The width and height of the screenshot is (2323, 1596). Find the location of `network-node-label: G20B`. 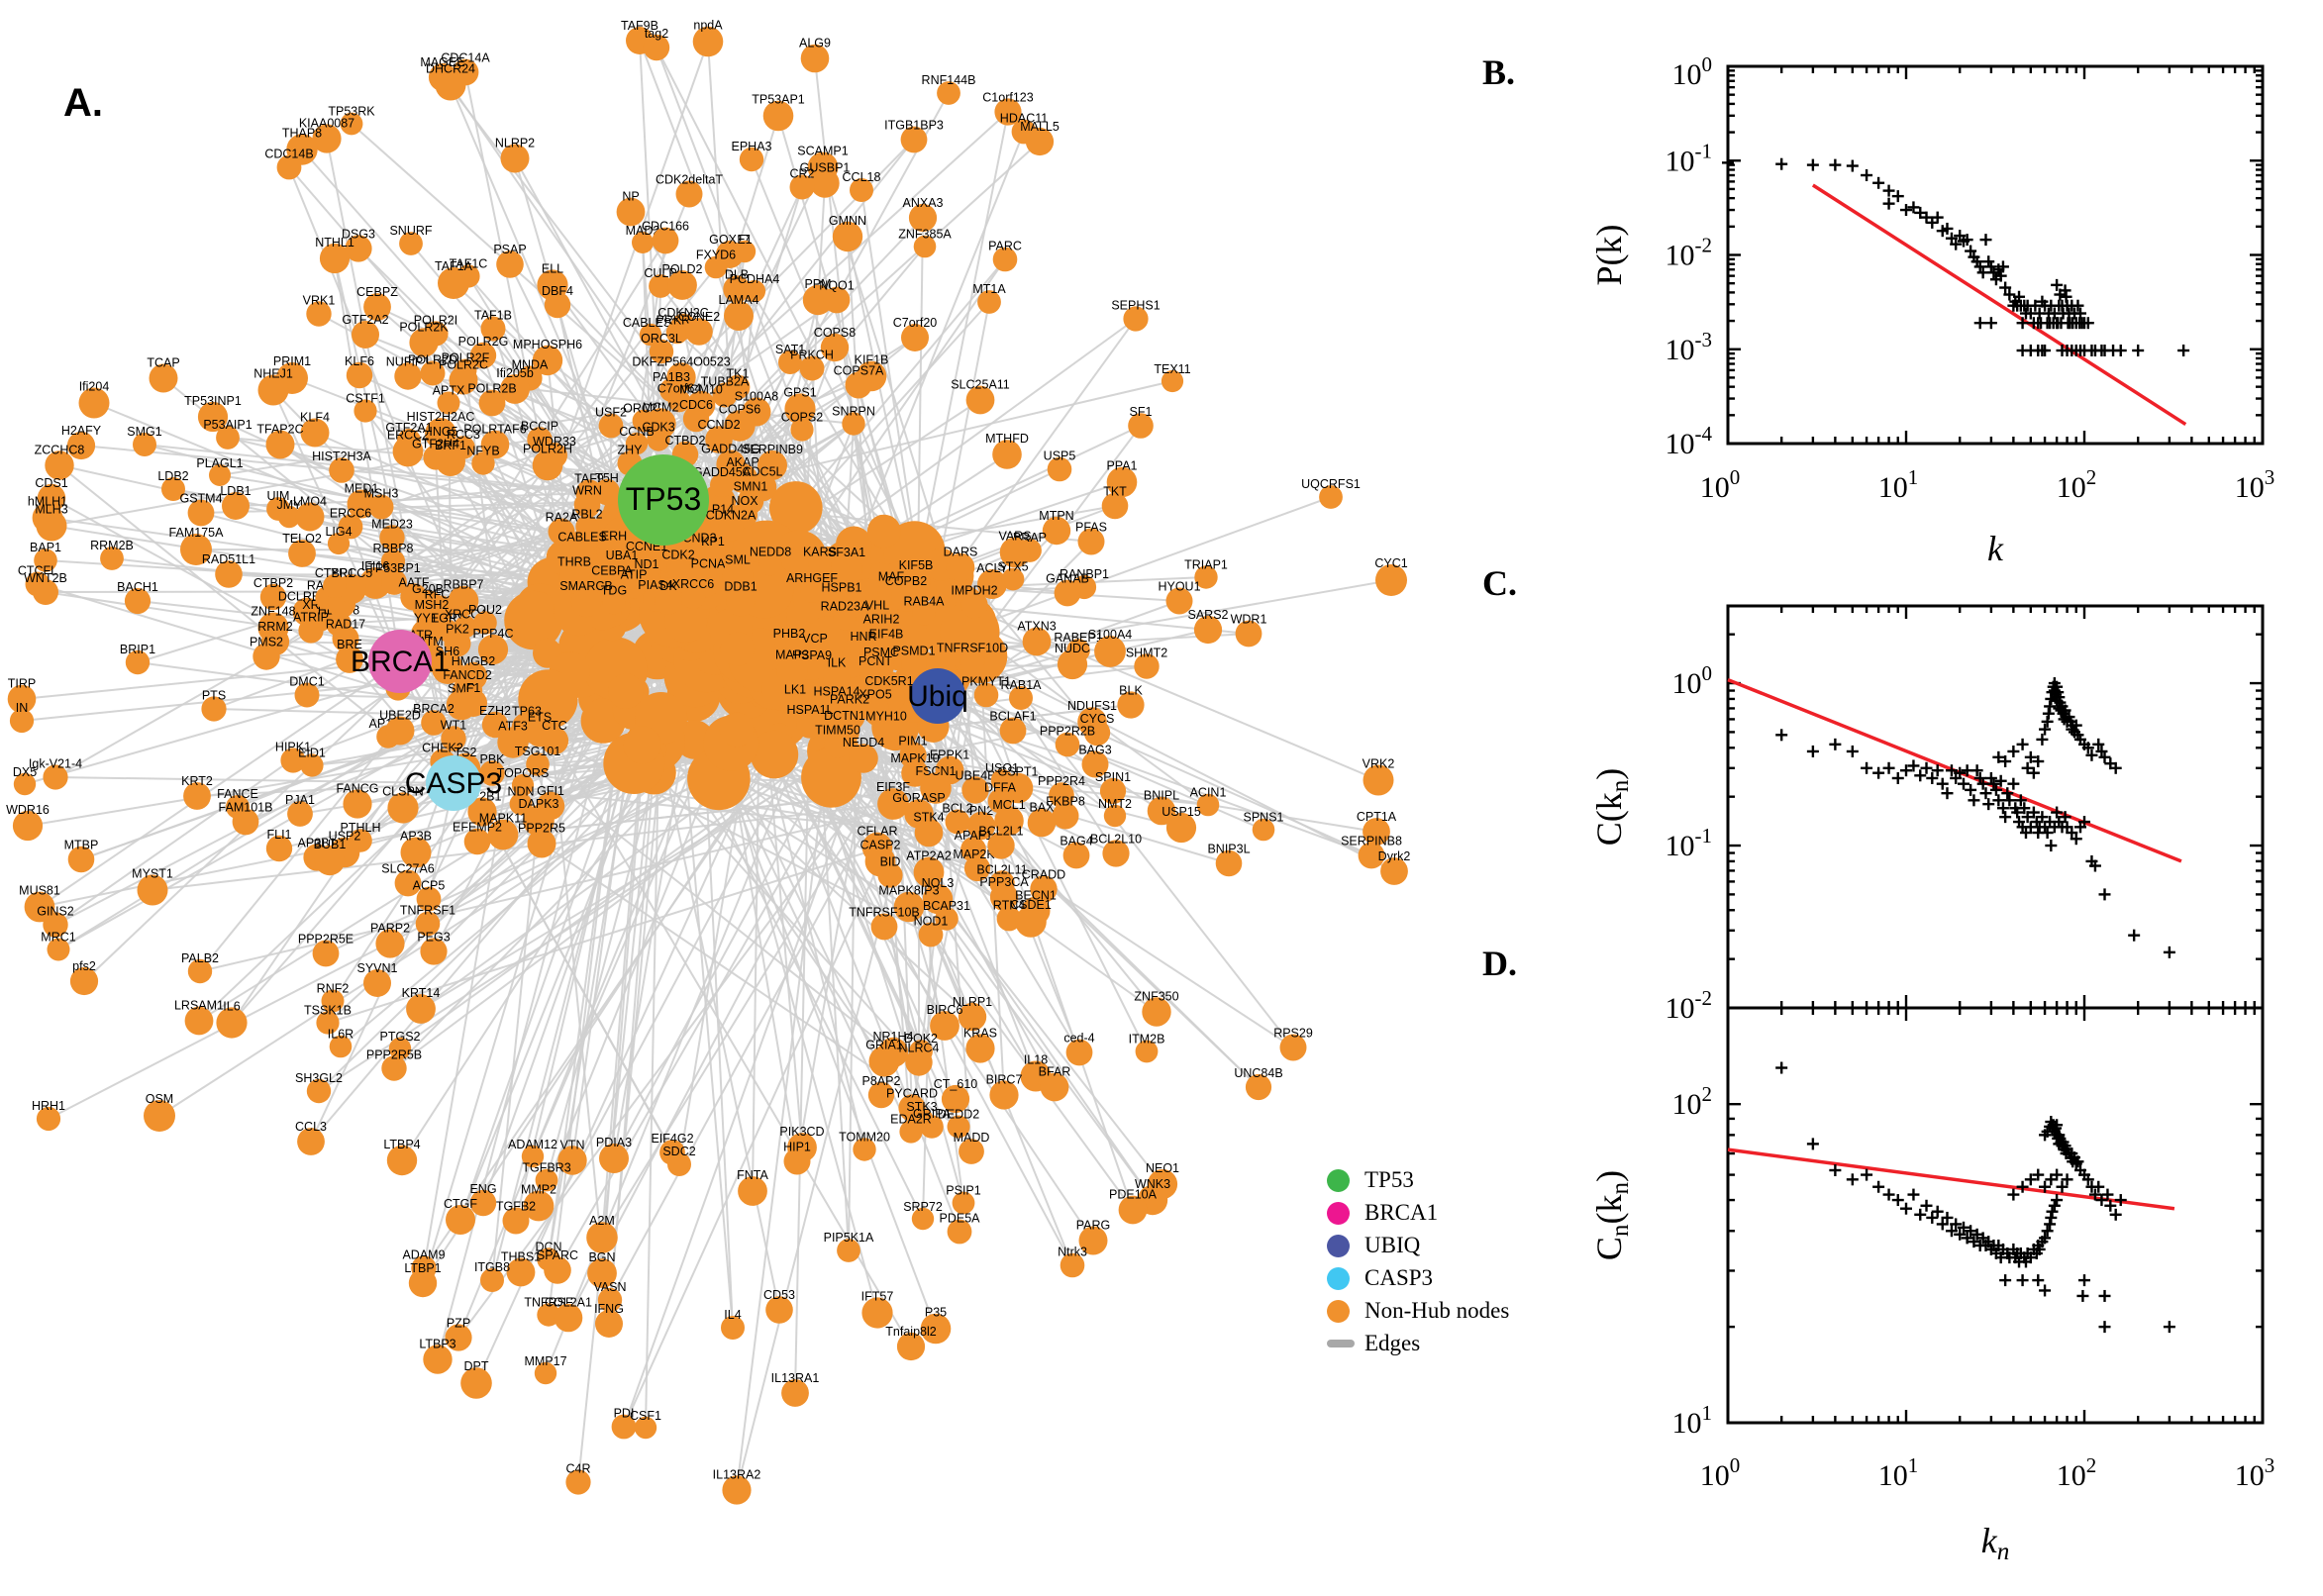

network-node-label: G20B is located at coordinates (428, 589).